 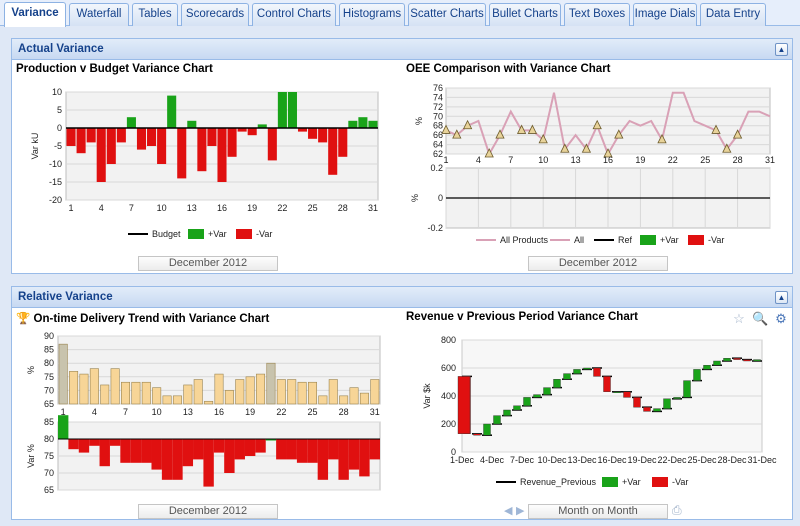 What do you see at coordinates (447, 14) in the screenshot?
I see `tab-scatter-charts: Scatter Charts` at bounding box center [447, 14].